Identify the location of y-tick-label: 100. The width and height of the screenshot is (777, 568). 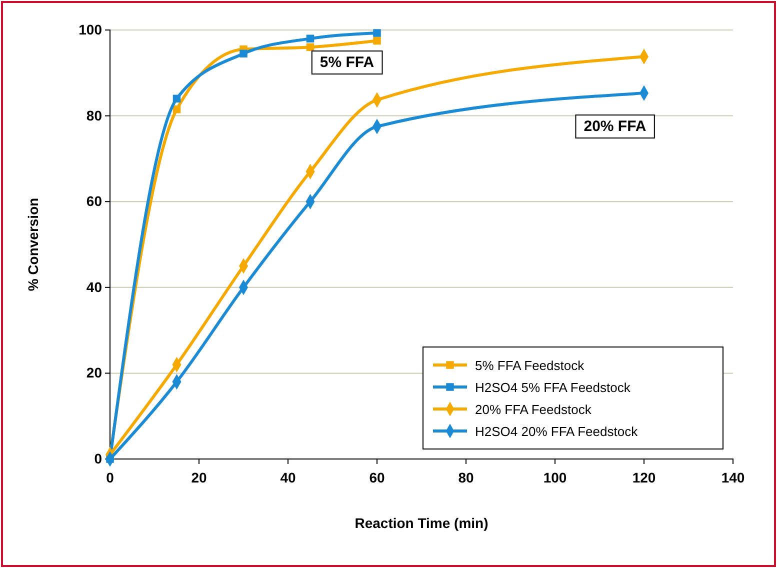
(90, 29).